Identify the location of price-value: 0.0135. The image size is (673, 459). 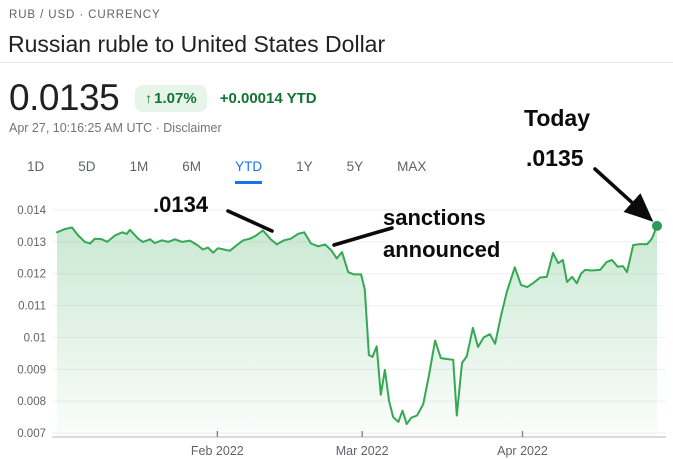
(64, 97).